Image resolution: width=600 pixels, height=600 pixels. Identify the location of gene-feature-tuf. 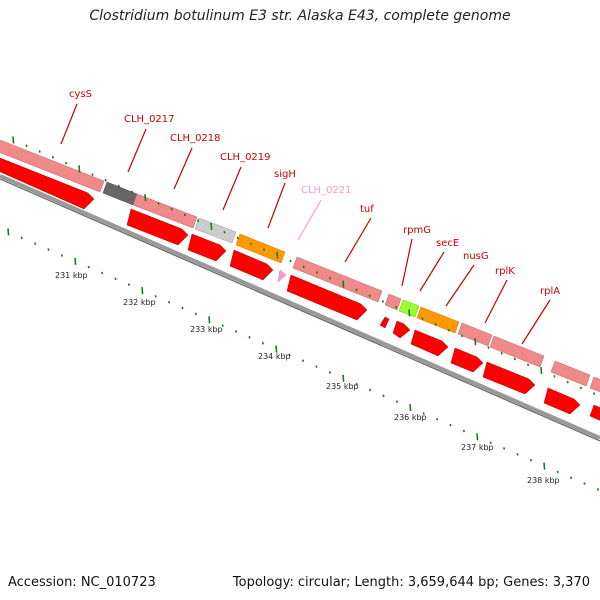
(337, 279).